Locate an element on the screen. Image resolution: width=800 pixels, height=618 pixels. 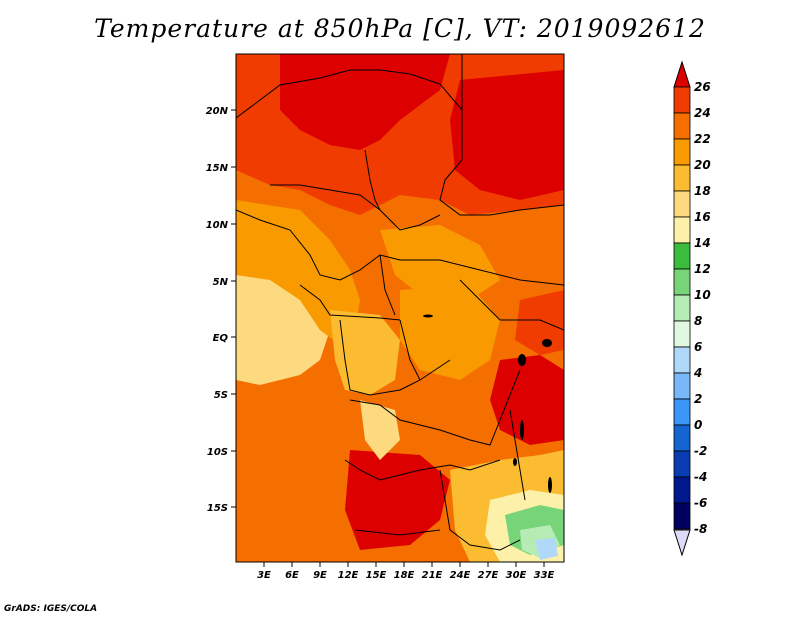
colorbar-label-24: 24 is located at coordinates (702, 113).